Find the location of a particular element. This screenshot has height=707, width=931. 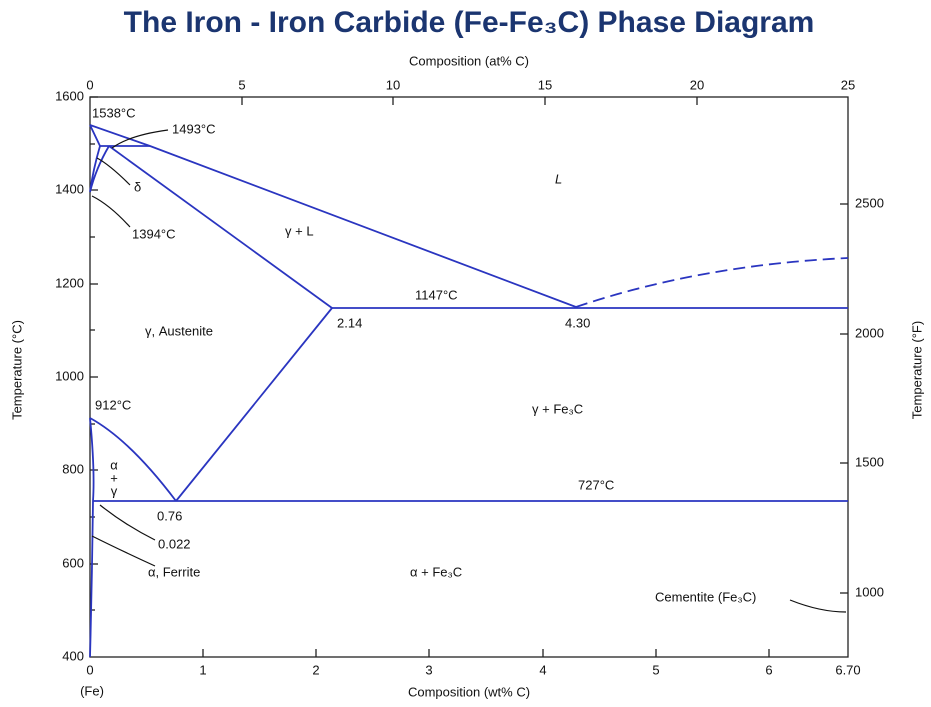

annotation: 0.76 is located at coordinates (169, 515).